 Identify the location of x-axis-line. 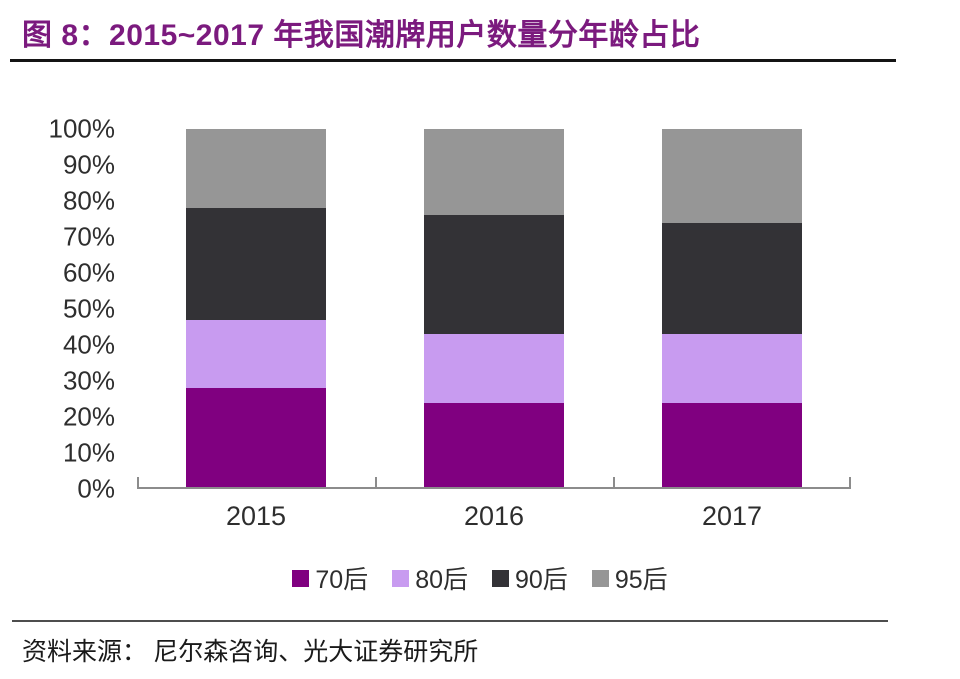
(494, 488).